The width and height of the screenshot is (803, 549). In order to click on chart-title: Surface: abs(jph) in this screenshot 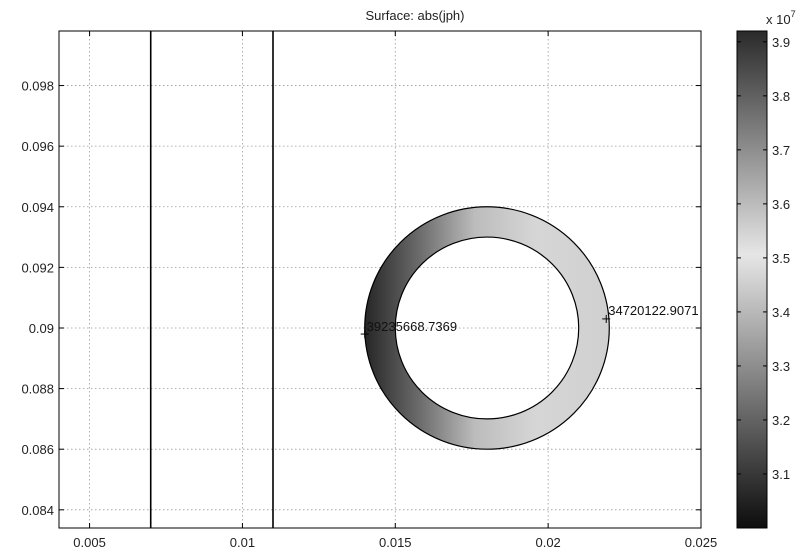, I will do `click(415, 15)`.